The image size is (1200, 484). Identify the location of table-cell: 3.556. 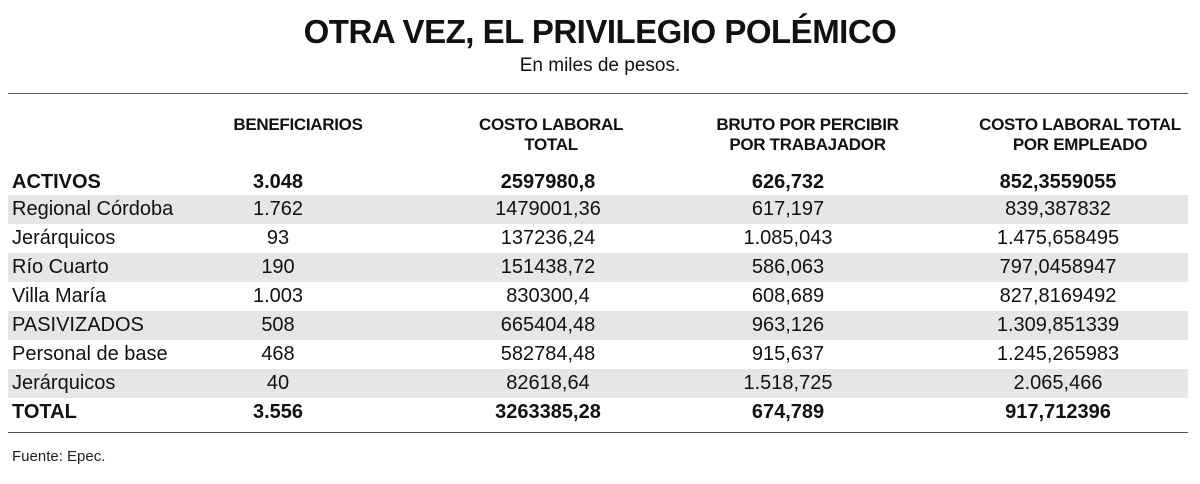
(278, 412).